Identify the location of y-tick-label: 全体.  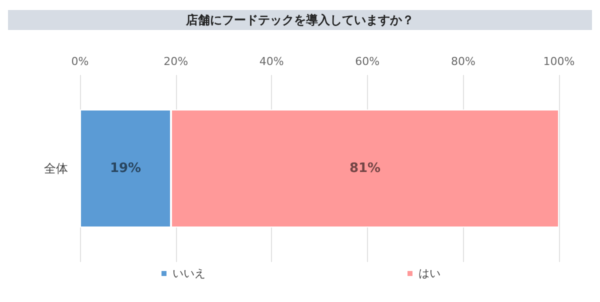
(56, 169).